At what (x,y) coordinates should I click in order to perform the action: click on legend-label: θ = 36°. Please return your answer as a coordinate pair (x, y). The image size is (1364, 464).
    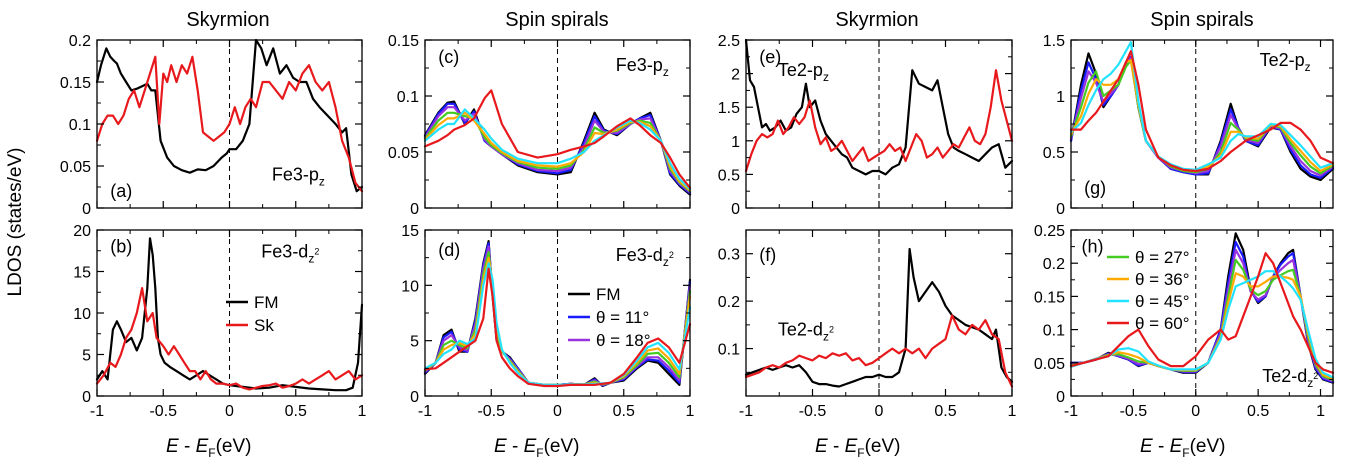
    Looking at the image, I should click on (1162, 279).